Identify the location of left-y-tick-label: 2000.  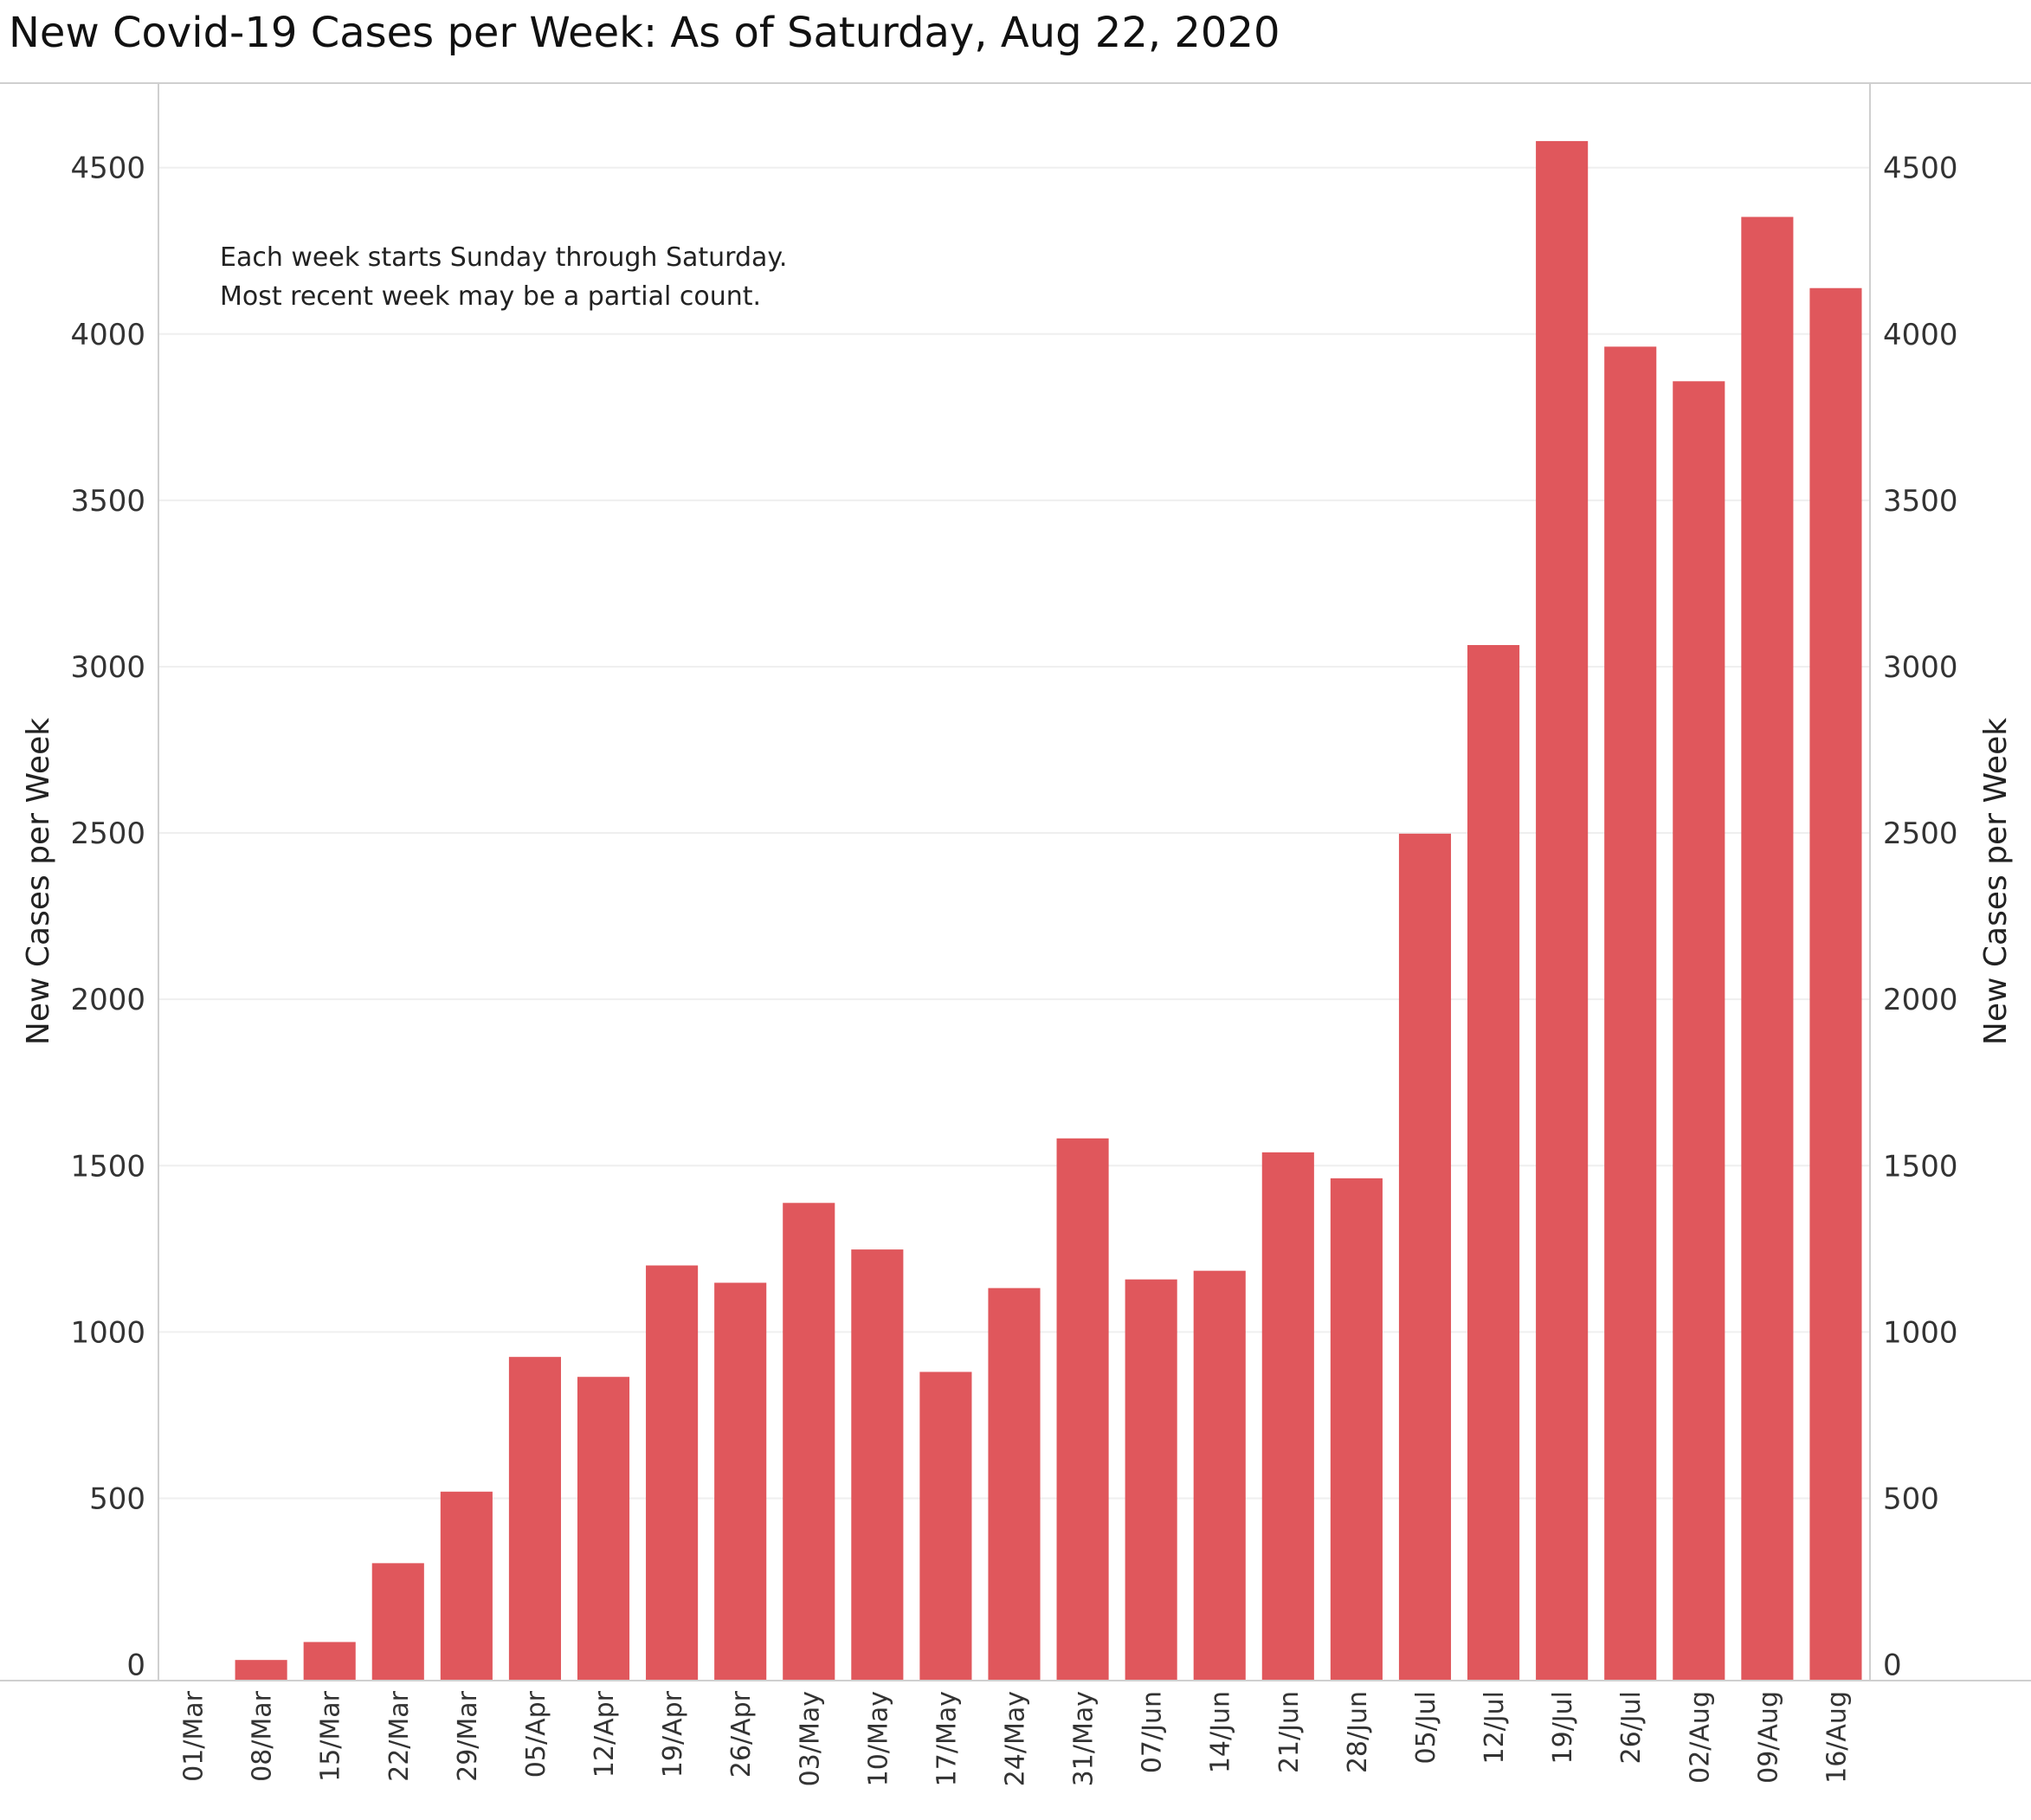
(107, 1000).